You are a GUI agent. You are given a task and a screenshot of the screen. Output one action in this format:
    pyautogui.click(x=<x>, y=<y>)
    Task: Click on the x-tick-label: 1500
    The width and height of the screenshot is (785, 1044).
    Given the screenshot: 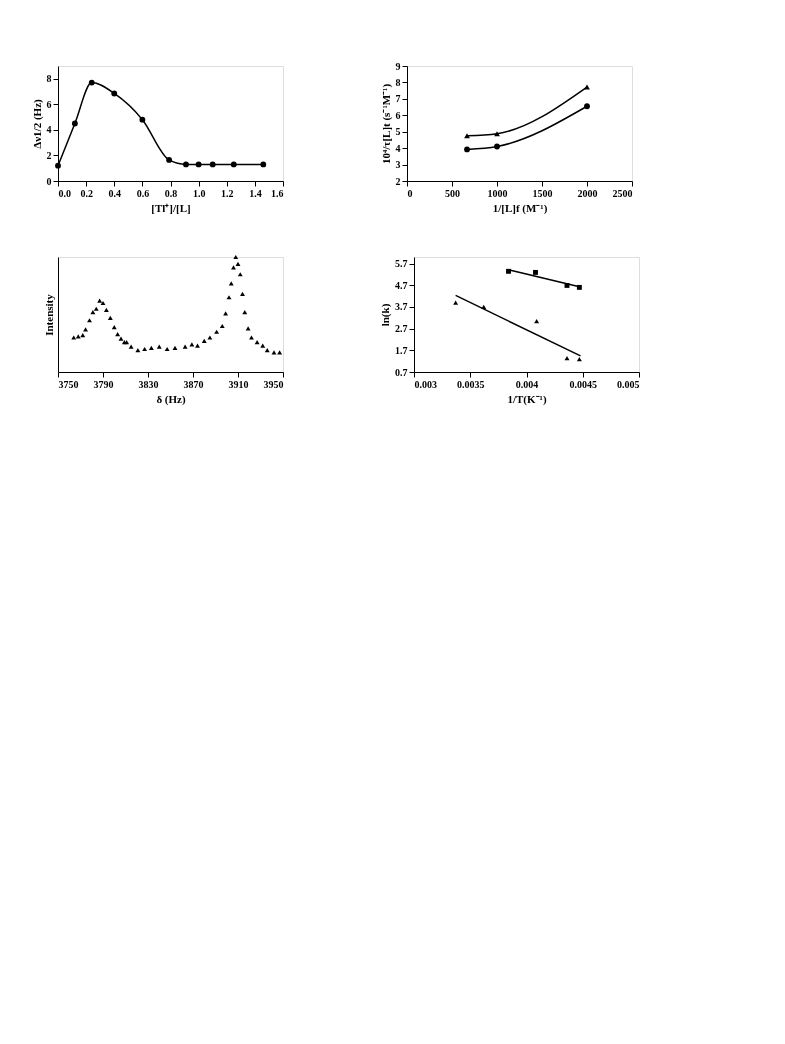 What is the action you would take?
    pyautogui.click(x=542, y=193)
    